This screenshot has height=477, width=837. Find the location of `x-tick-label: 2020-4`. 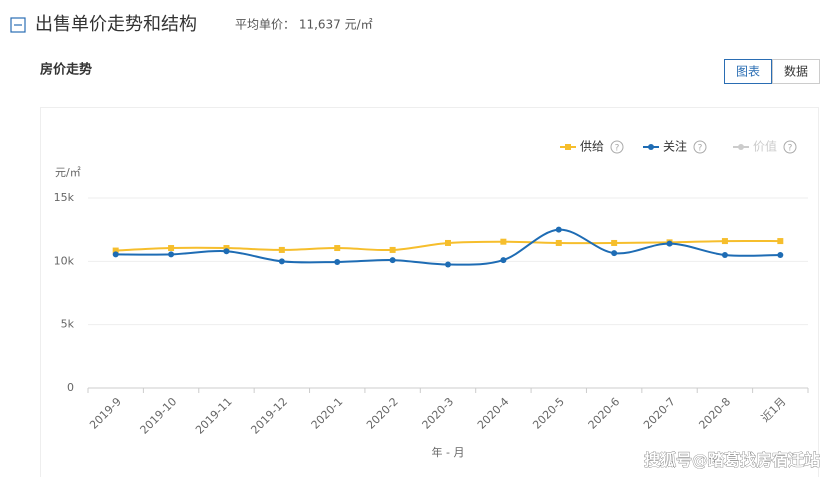

x-tick-label: 2020-4 is located at coordinates (493, 413).